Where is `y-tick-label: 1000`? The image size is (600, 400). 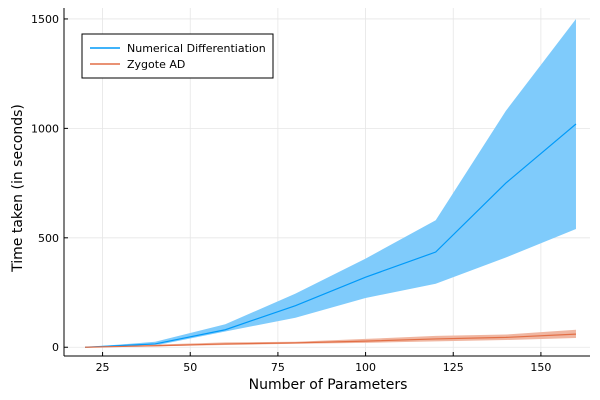
y-tick-label: 1000 is located at coordinates (45, 128).